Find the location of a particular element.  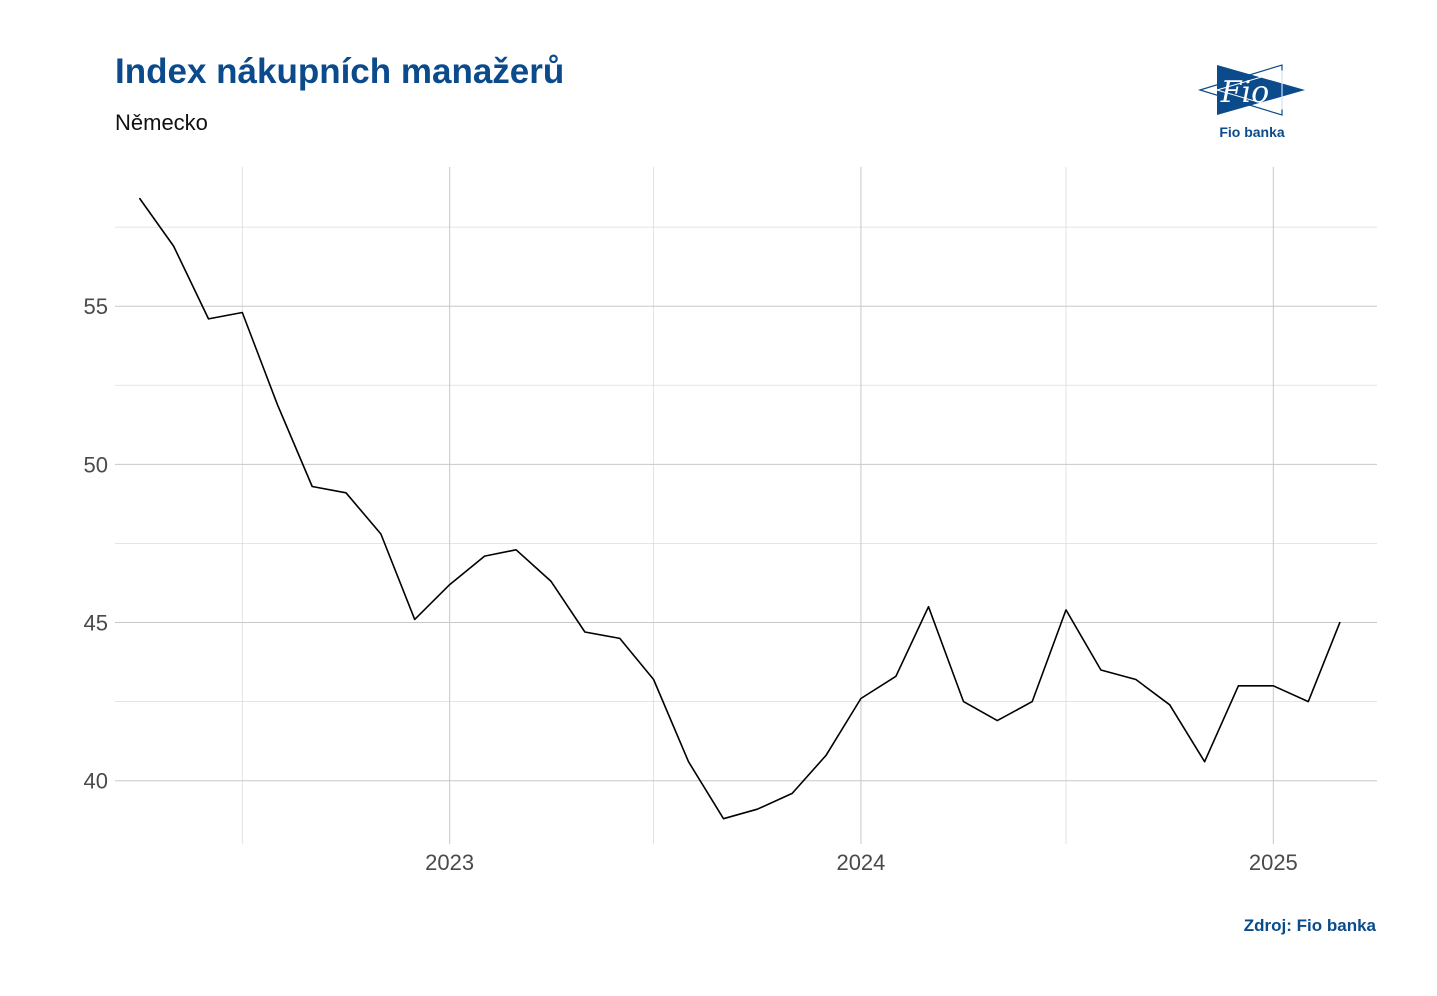

x-tick-label-2025: 2025 is located at coordinates (1273, 862).